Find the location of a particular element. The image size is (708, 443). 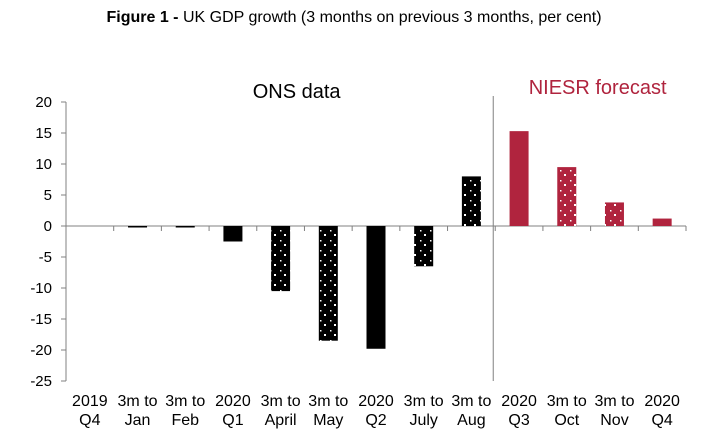

x-tick-label: 2020 Q3 is located at coordinates (519, 411).